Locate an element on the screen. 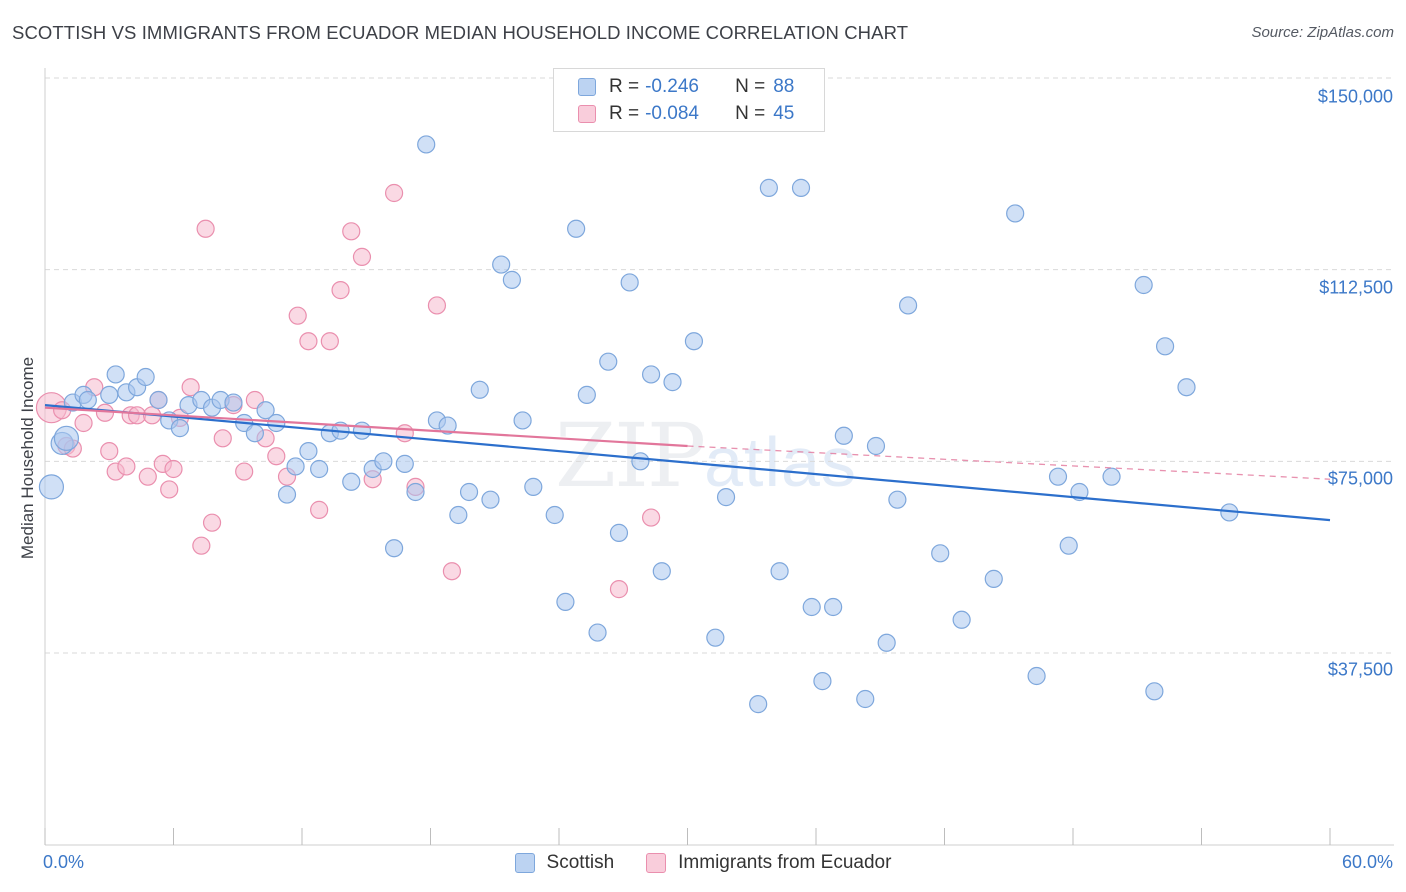 The width and height of the screenshot is (1406, 892). scottish-r-label: R = is located at coordinates (624, 86).